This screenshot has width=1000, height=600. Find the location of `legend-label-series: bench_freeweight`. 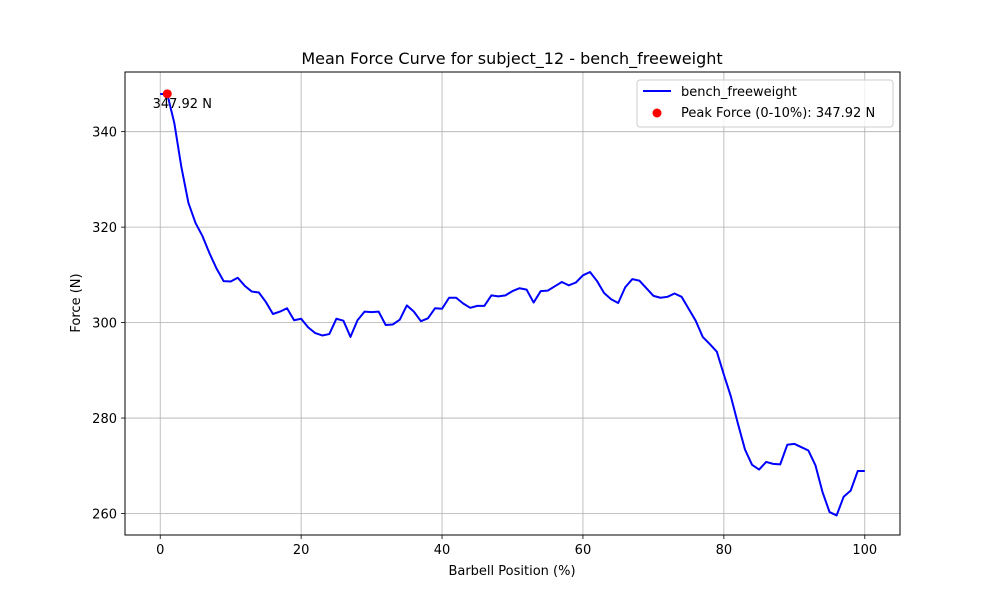

legend-label-series: bench_freeweight is located at coordinates (739, 92).